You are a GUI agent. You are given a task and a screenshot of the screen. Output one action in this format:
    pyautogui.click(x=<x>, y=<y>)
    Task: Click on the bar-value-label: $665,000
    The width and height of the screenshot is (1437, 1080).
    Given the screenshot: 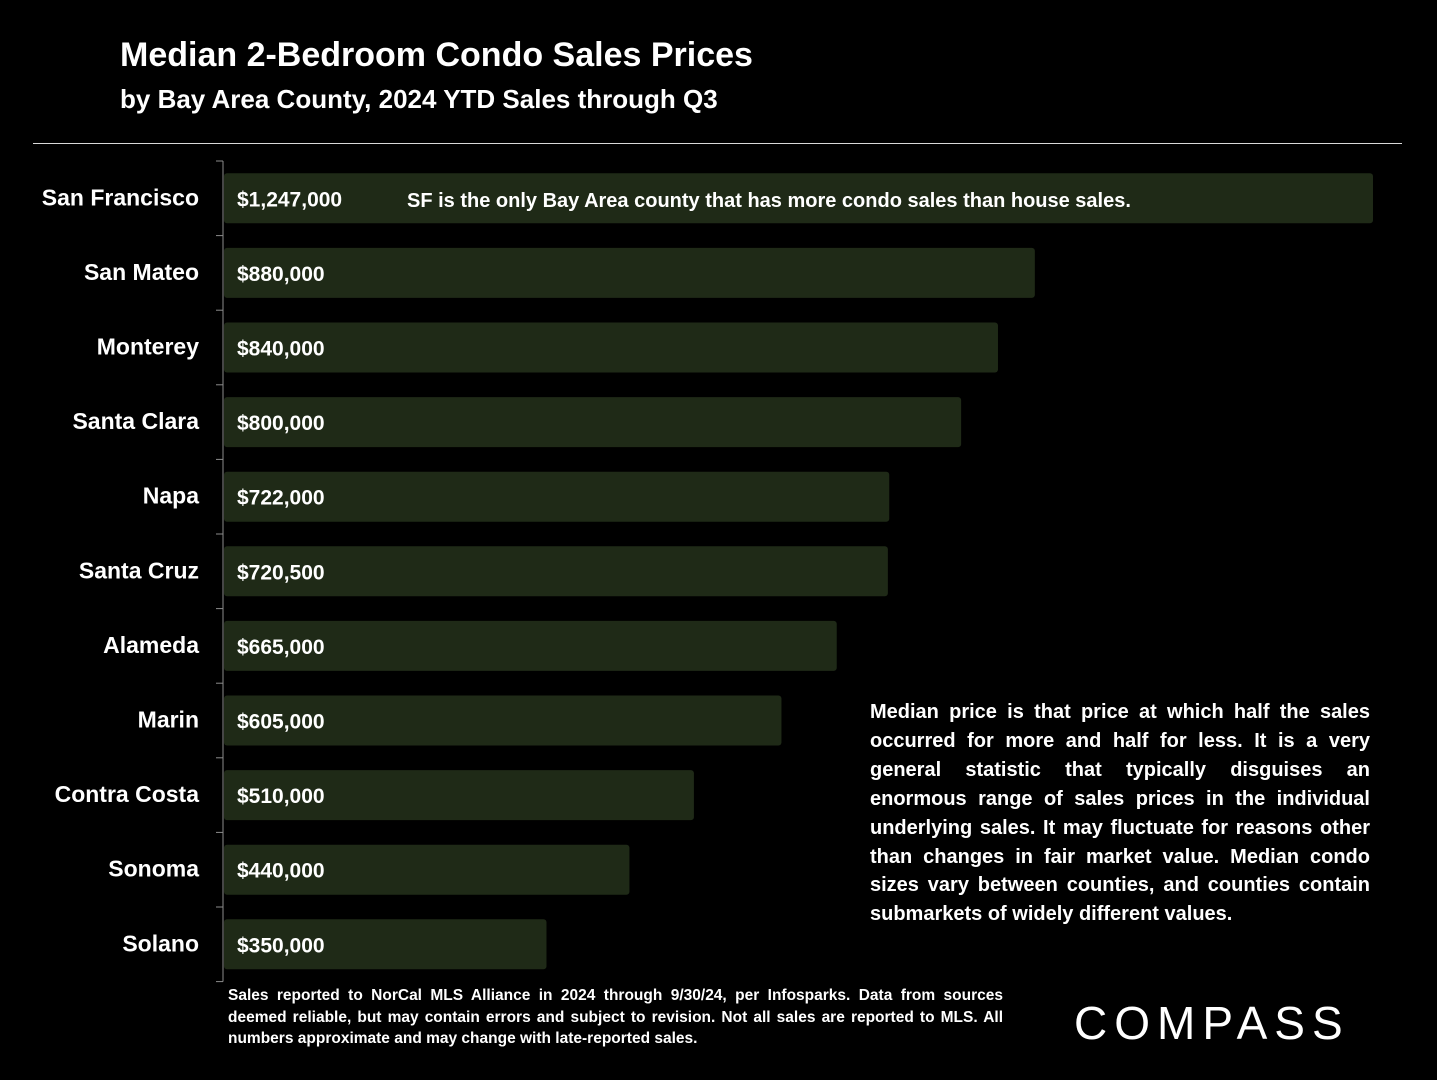 What is the action you would take?
    pyautogui.click(x=281, y=647)
    